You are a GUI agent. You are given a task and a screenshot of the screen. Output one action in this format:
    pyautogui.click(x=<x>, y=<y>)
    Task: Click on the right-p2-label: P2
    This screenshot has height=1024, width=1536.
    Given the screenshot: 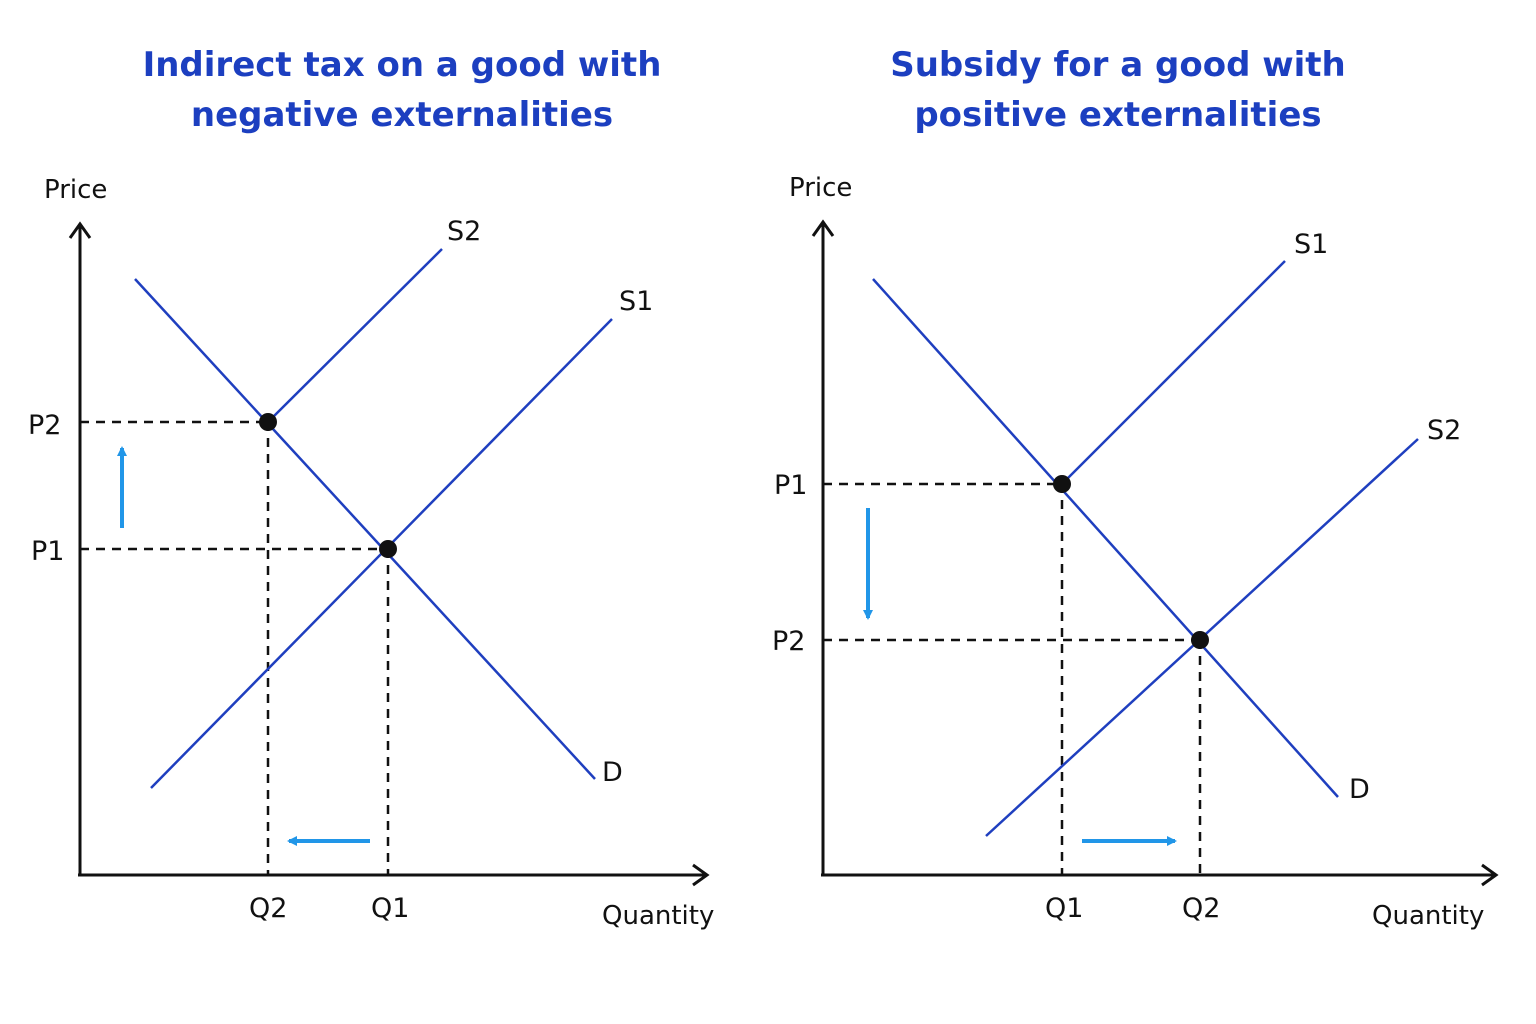 What is the action you would take?
    pyautogui.click(x=788, y=641)
    